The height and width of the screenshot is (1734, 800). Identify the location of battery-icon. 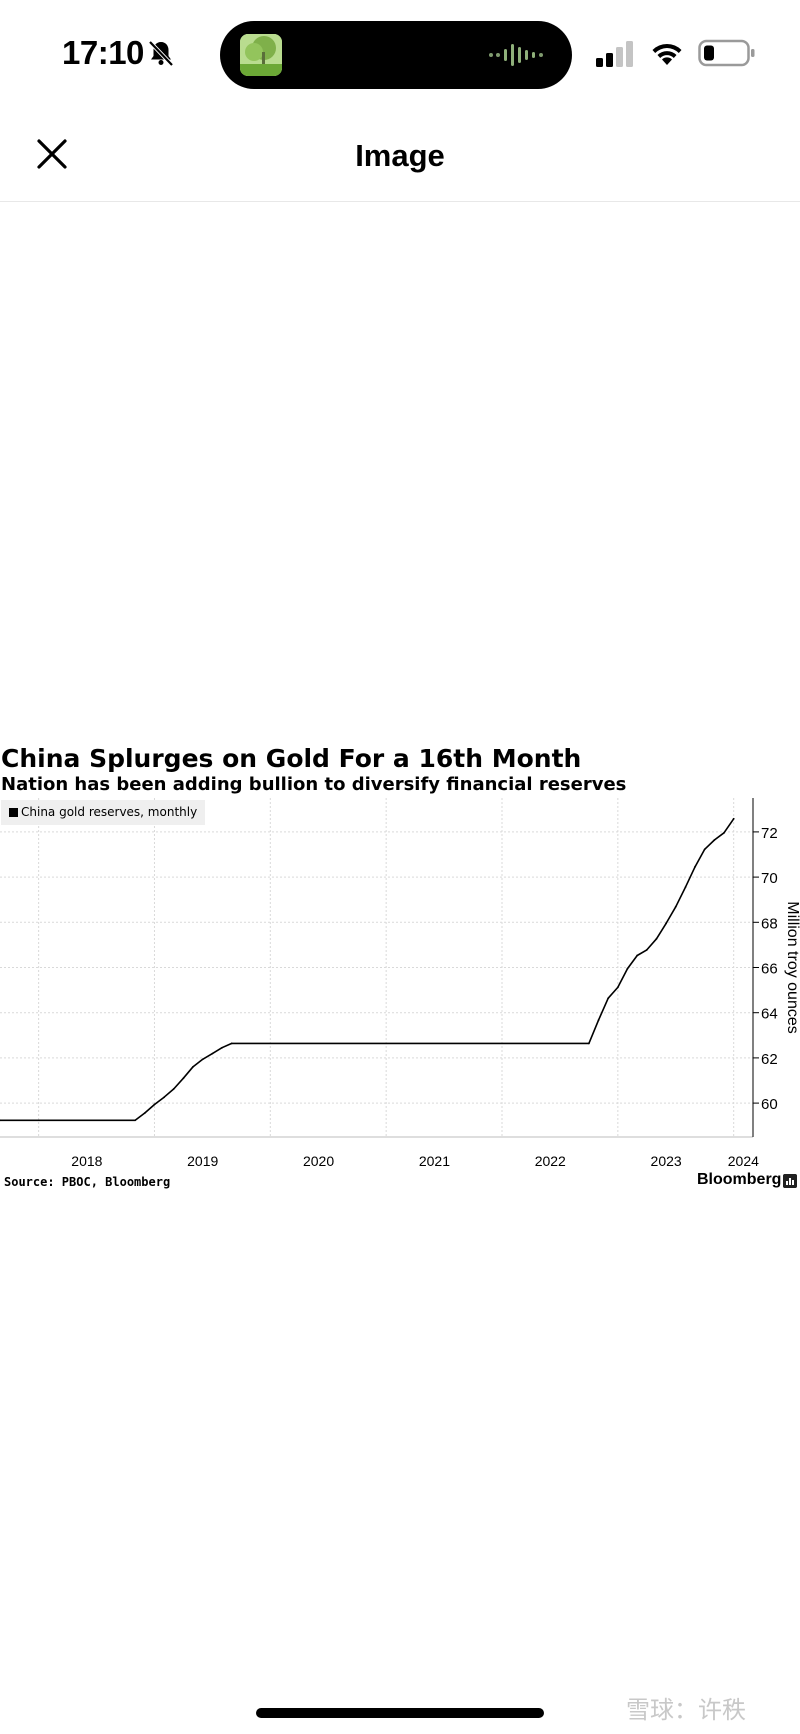
(726, 53).